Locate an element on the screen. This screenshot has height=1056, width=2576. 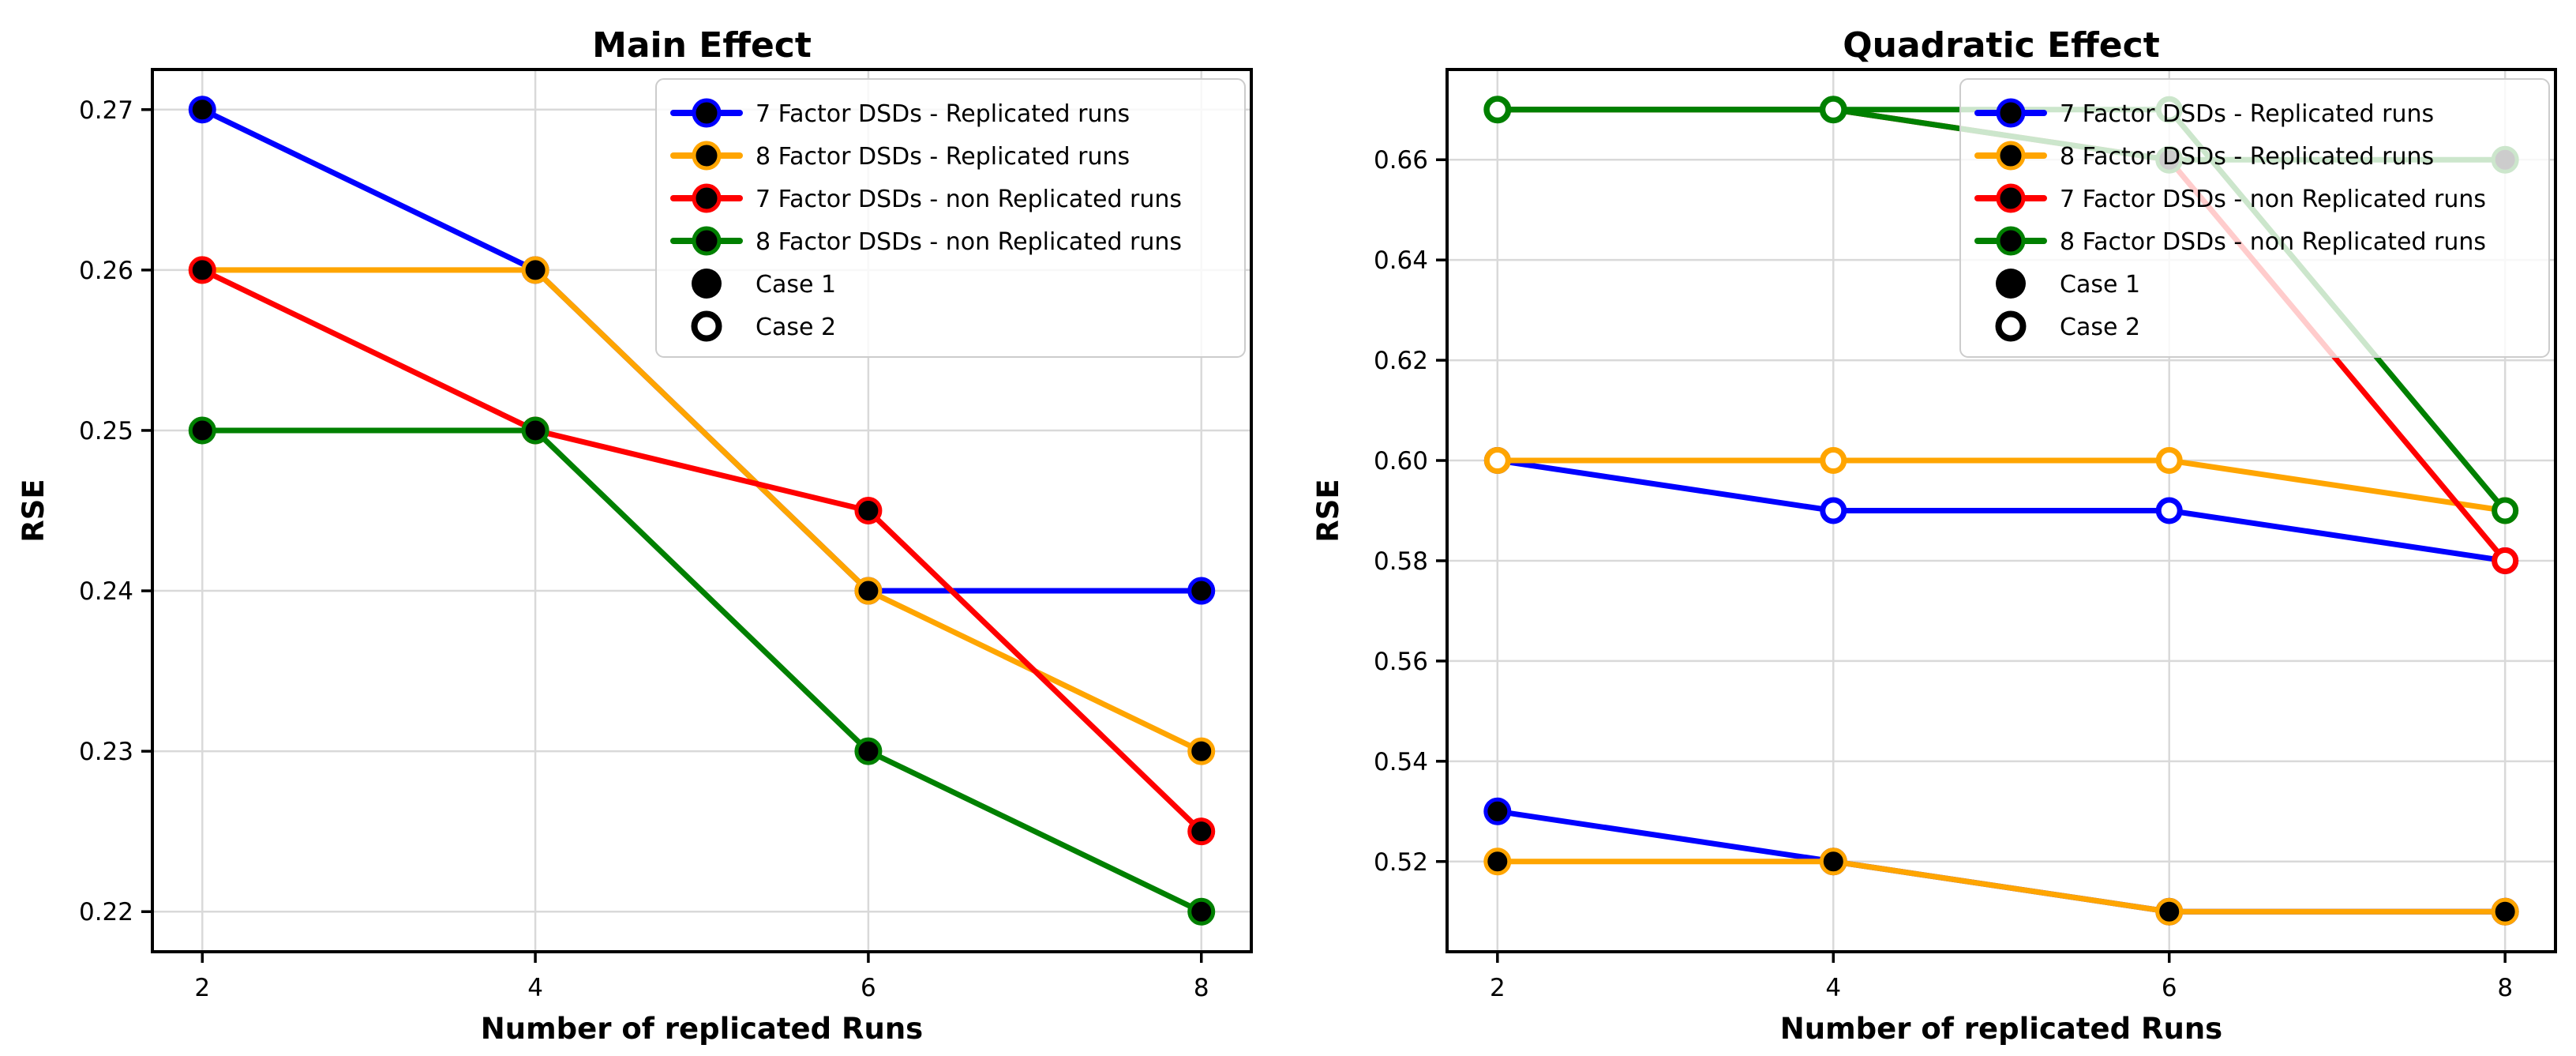
y-tick-label: 0.52 is located at coordinates (1401, 863).